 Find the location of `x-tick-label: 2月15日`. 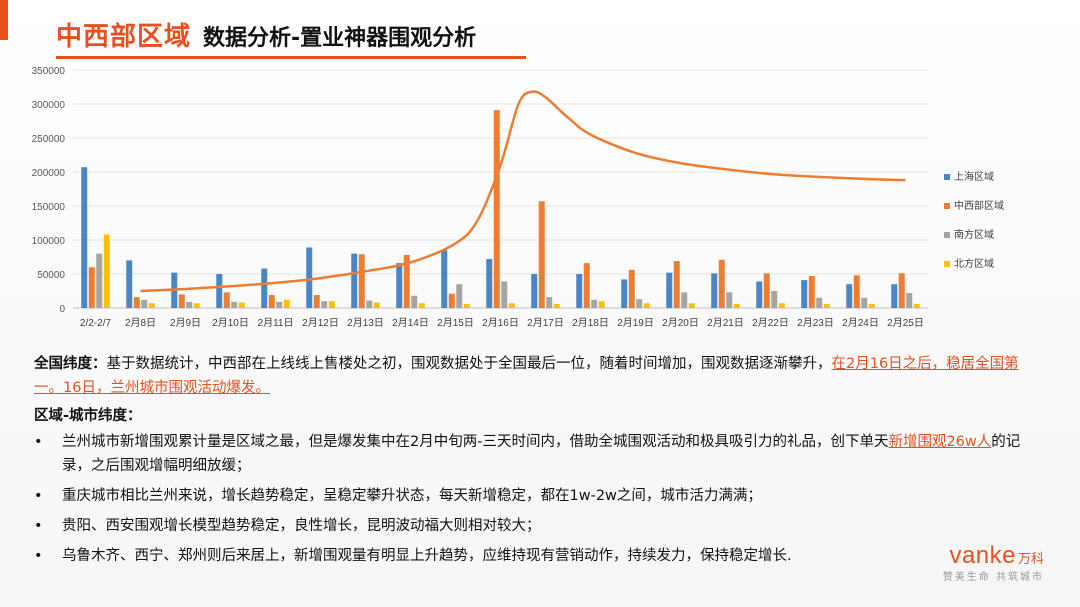

x-tick-label: 2月15日 is located at coordinates (455, 323).